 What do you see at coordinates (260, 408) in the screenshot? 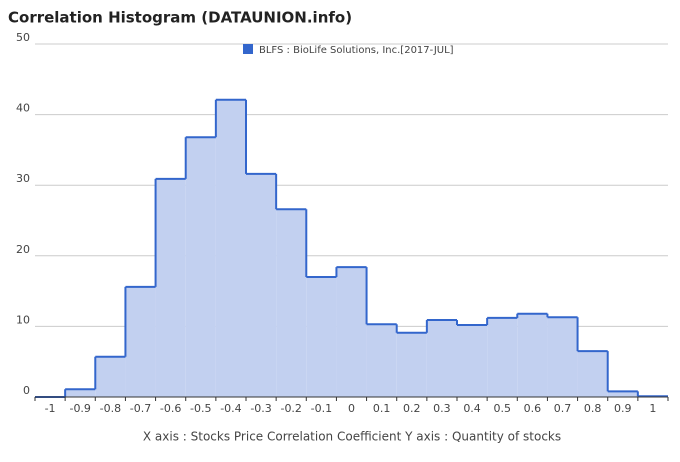
I see `x-tick-label: -0.3` at bounding box center [260, 408].